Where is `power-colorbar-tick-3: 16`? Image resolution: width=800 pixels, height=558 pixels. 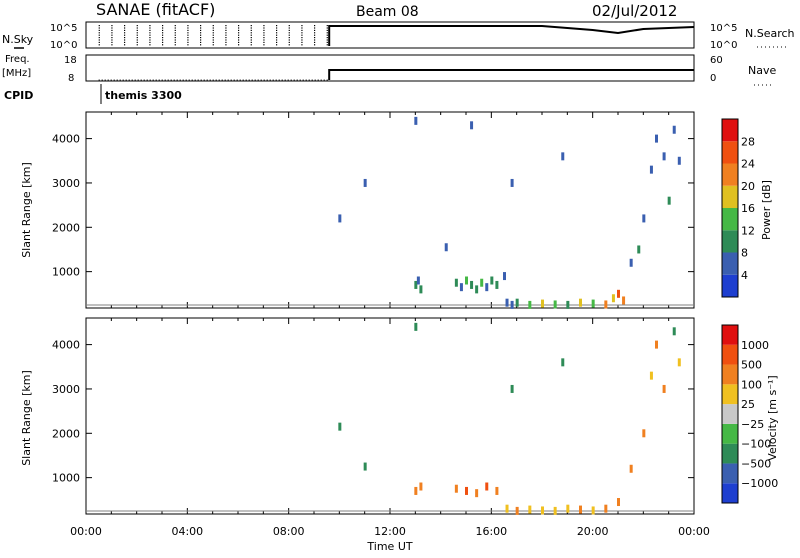 power-colorbar-tick-3: 16 is located at coordinates (748, 208).